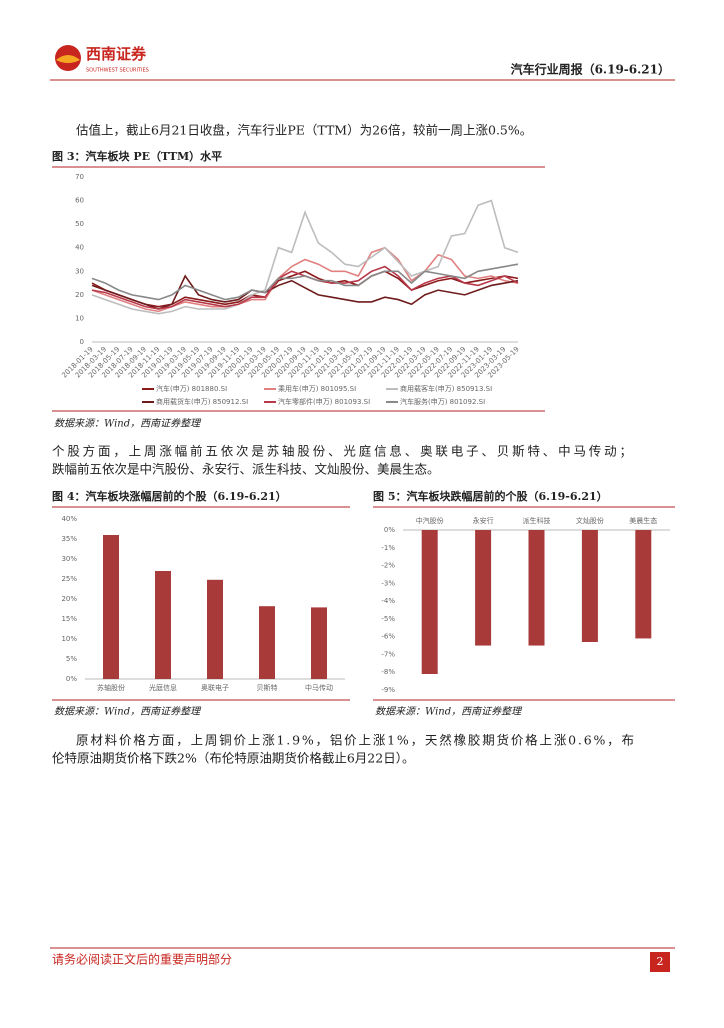 This screenshot has height=1028, width=724. What do you see at coordinates (69, 579) in the screenshot?
I see `y-tick-label: 25%` at bounding box center [69, 579].